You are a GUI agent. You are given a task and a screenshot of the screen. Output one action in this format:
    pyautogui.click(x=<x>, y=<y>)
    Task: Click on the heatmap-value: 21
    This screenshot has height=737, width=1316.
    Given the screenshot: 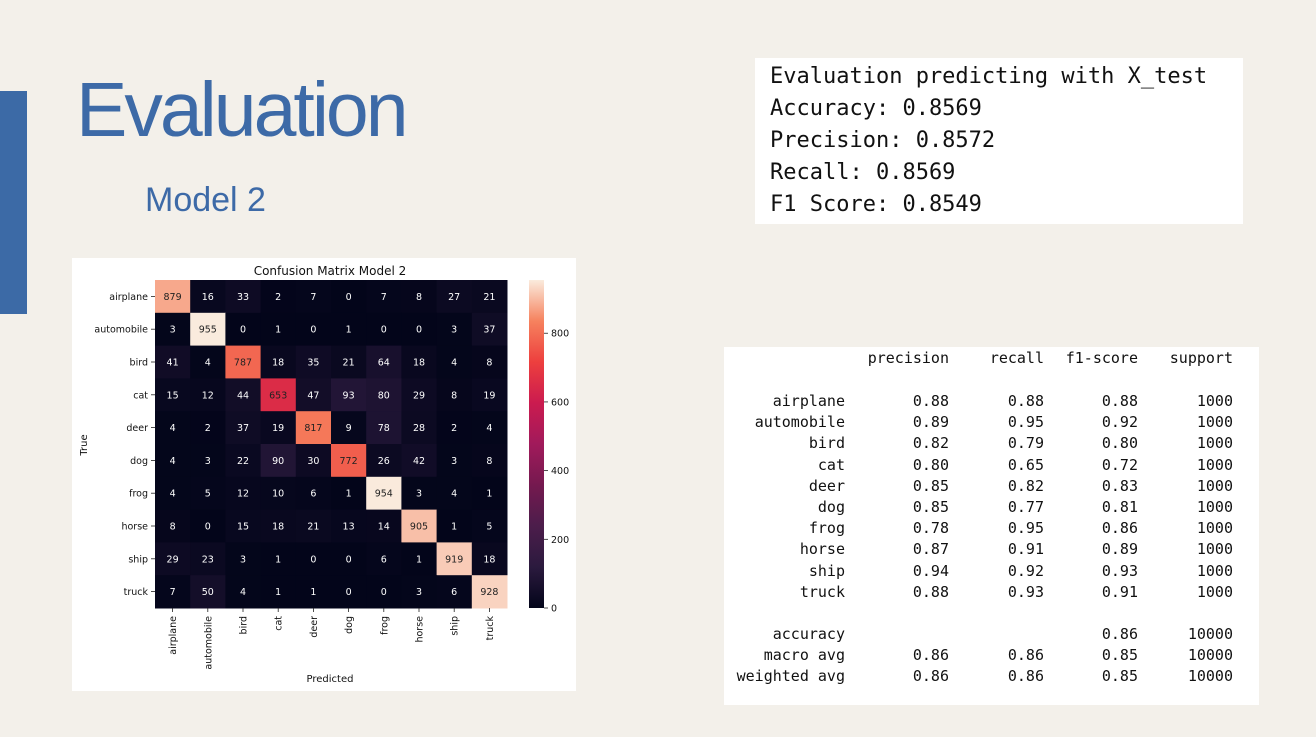 What is the action you would take?
    pyautogui.click(x=489, y=297)
    